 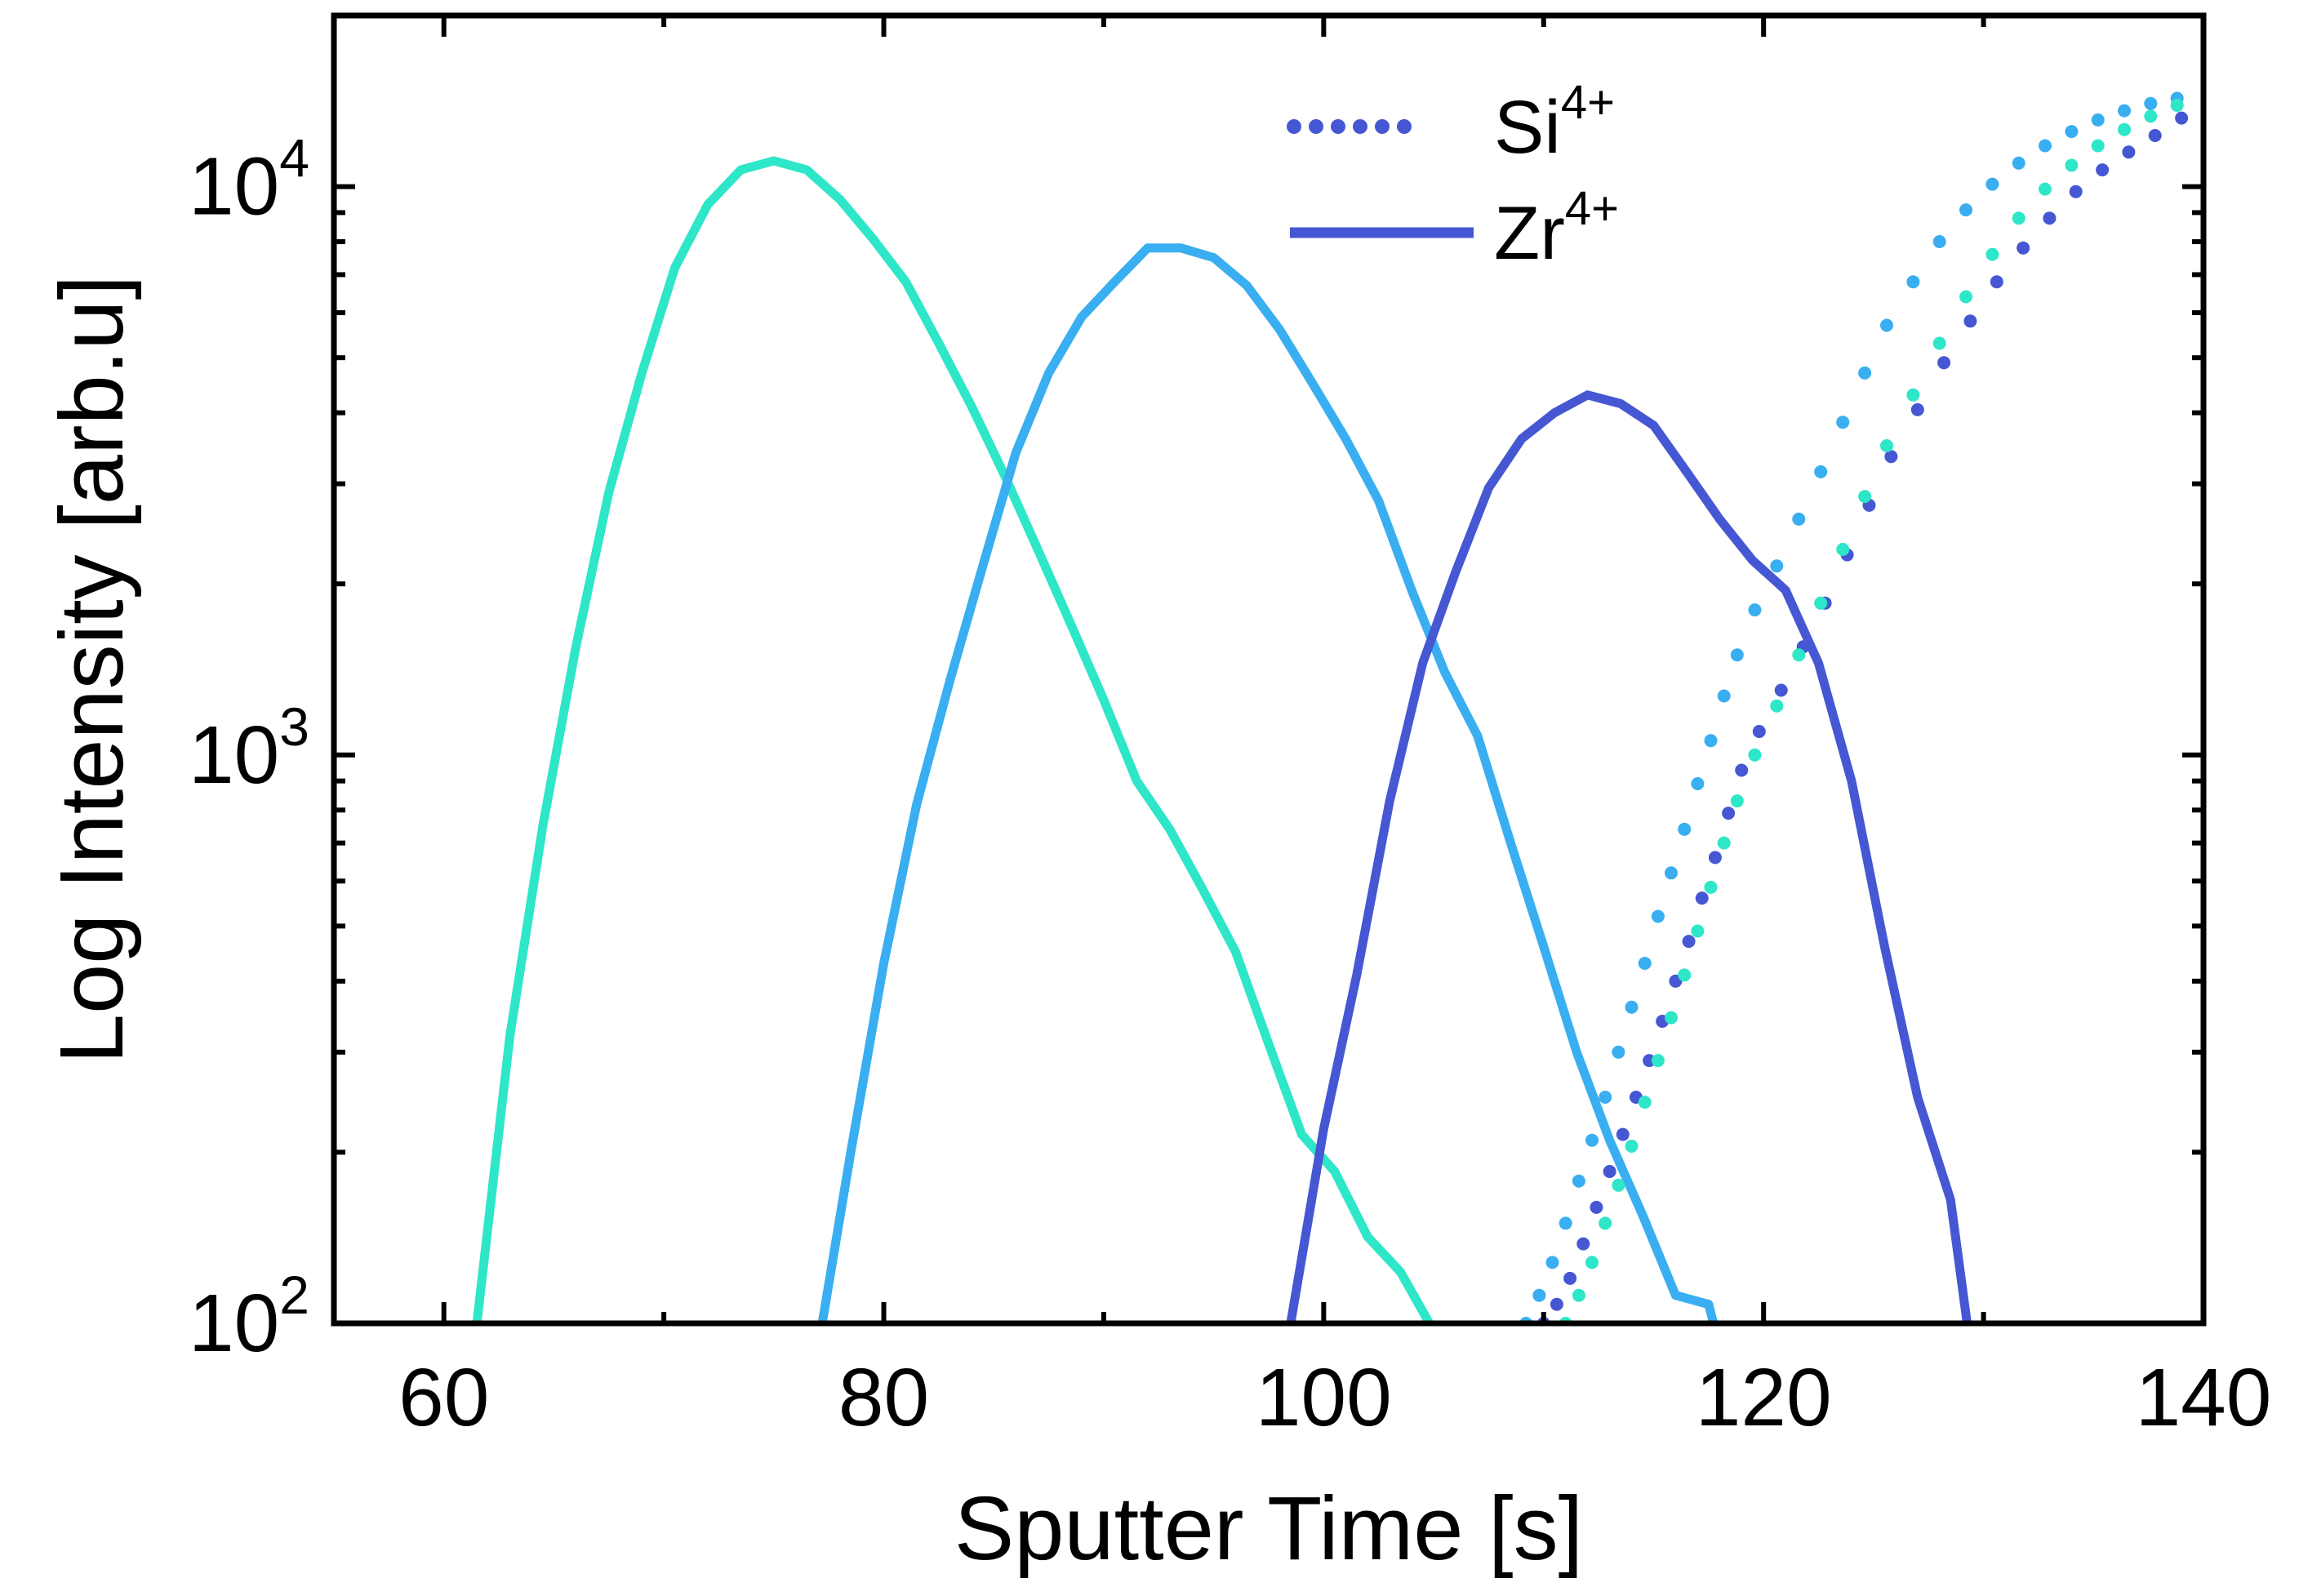 I want to click on legend-label: Si4+, so click(x=1554, y=122).